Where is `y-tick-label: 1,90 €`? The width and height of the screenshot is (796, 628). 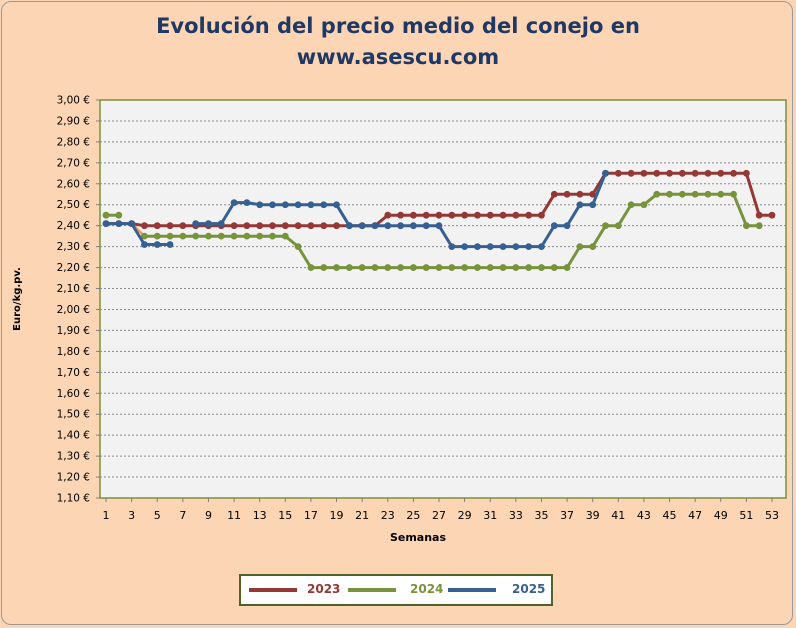 y-tick-label: 1,90 € is located at coordinates (73, 331).